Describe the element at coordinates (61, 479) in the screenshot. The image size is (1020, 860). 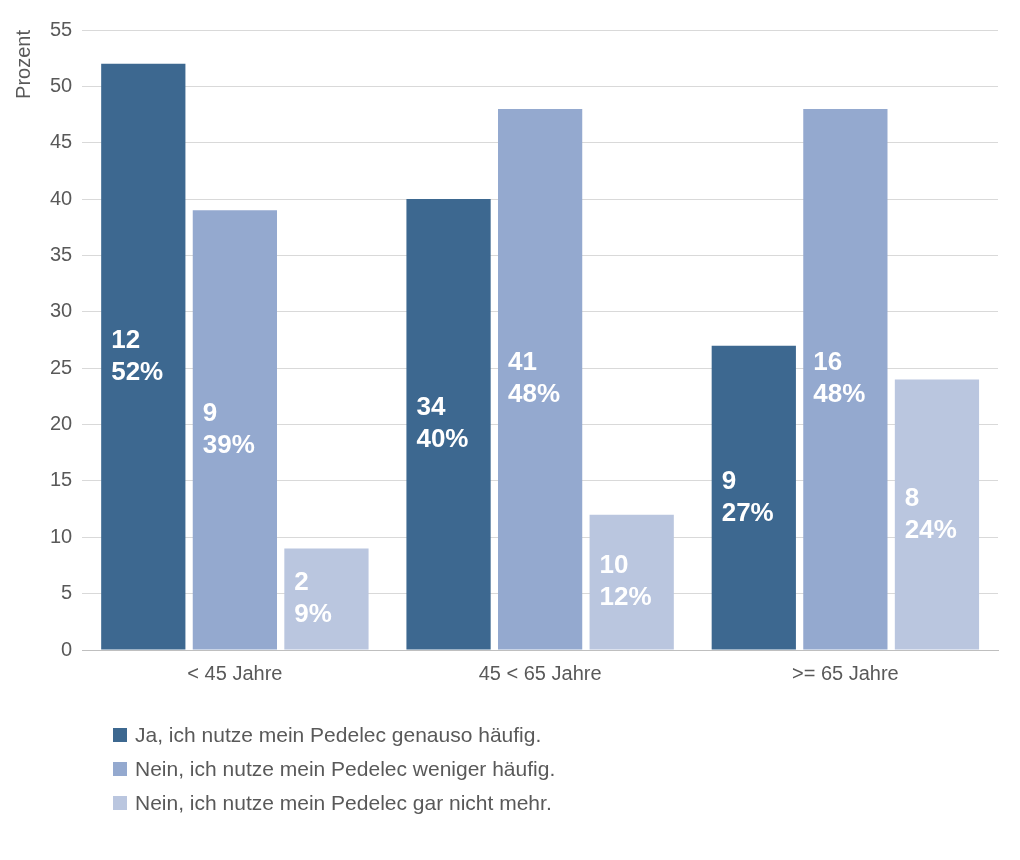
I see `y-tick-label: 15` at that location.